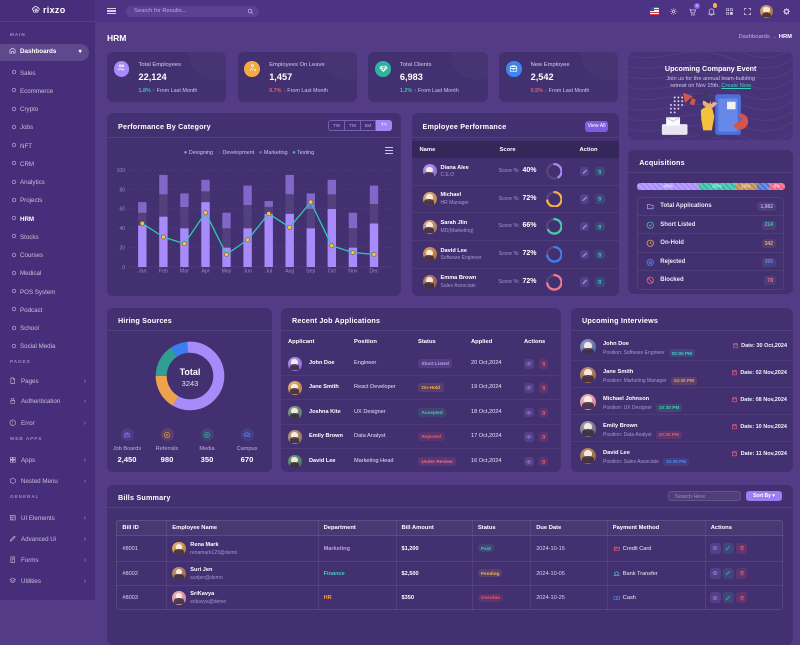  Describe the element at coordinates (123, 268) in the screenshot. I see `svg-text: 0` at that location.